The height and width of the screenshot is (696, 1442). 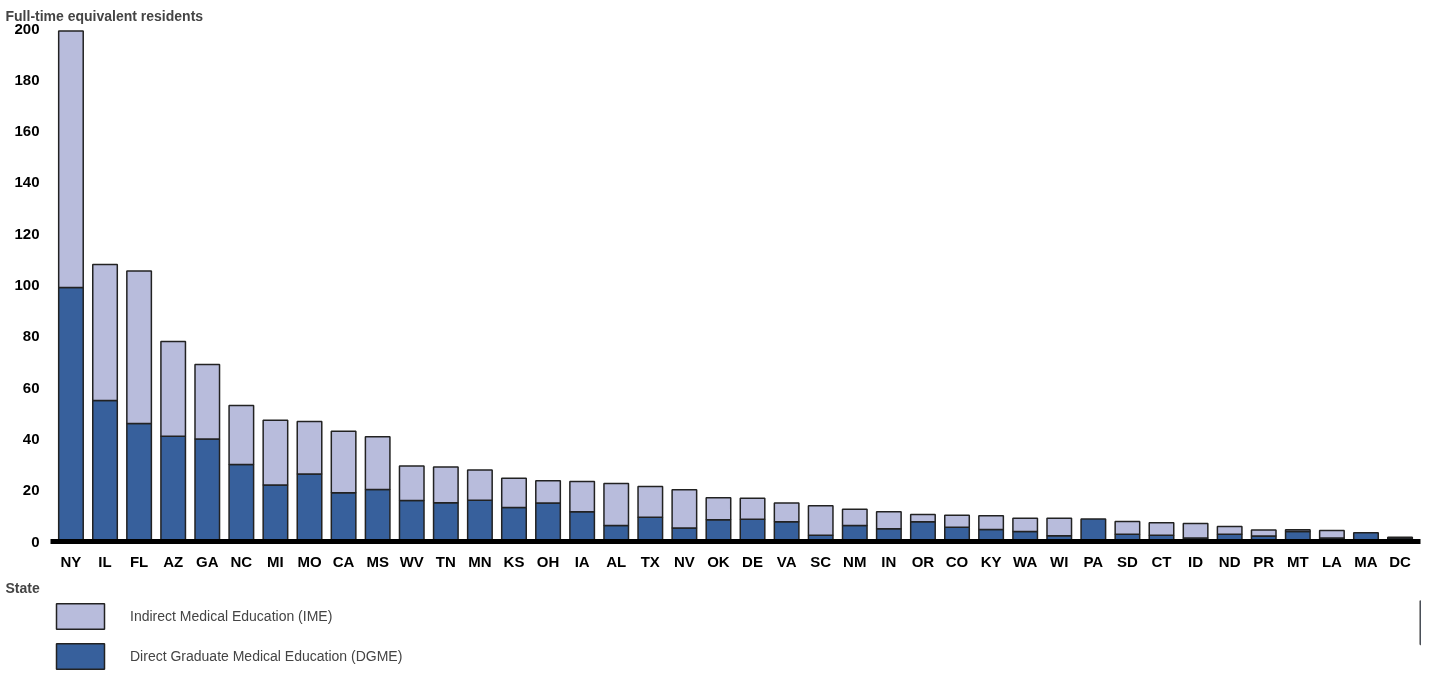 What do you see at coordinates (309, 561) in the screenshot?
I see `x-tick-label: MO` at bounding box center [309, 561].